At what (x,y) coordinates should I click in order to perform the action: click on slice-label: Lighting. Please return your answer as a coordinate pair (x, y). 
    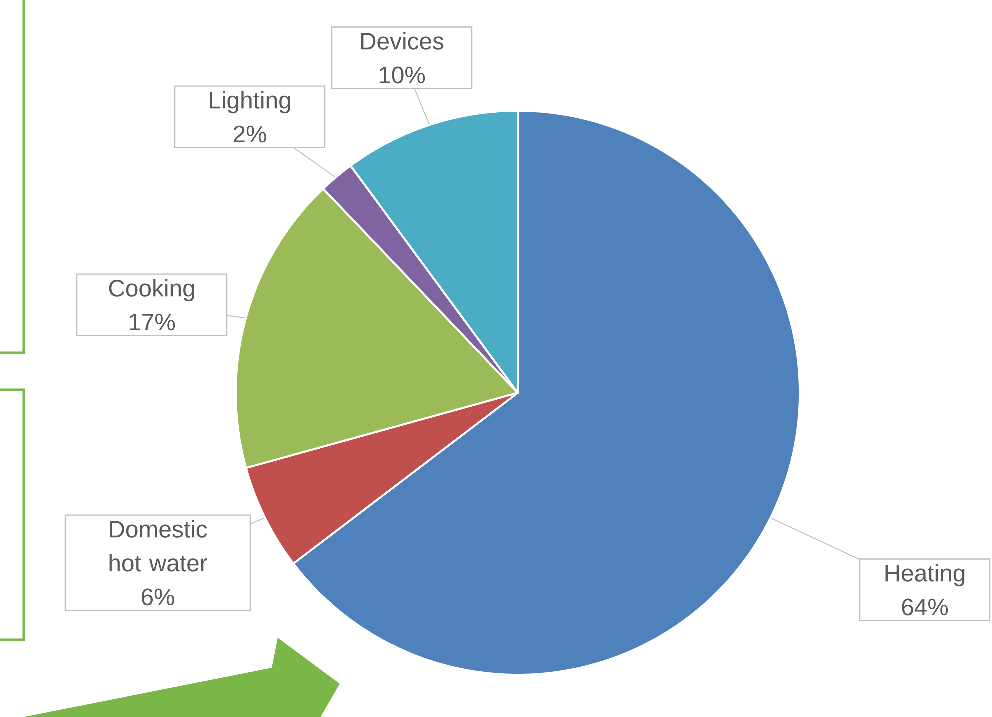
    Looking at the image, I should click on (250, 102).